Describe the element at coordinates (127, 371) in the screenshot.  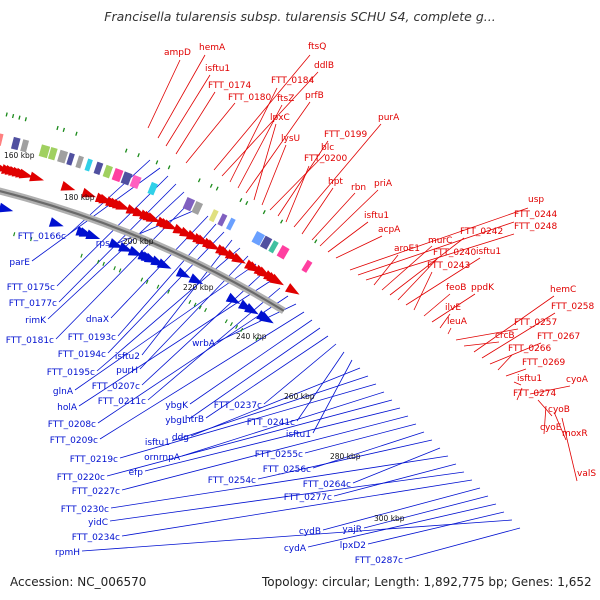
I see `gene-label: purH` at that location.